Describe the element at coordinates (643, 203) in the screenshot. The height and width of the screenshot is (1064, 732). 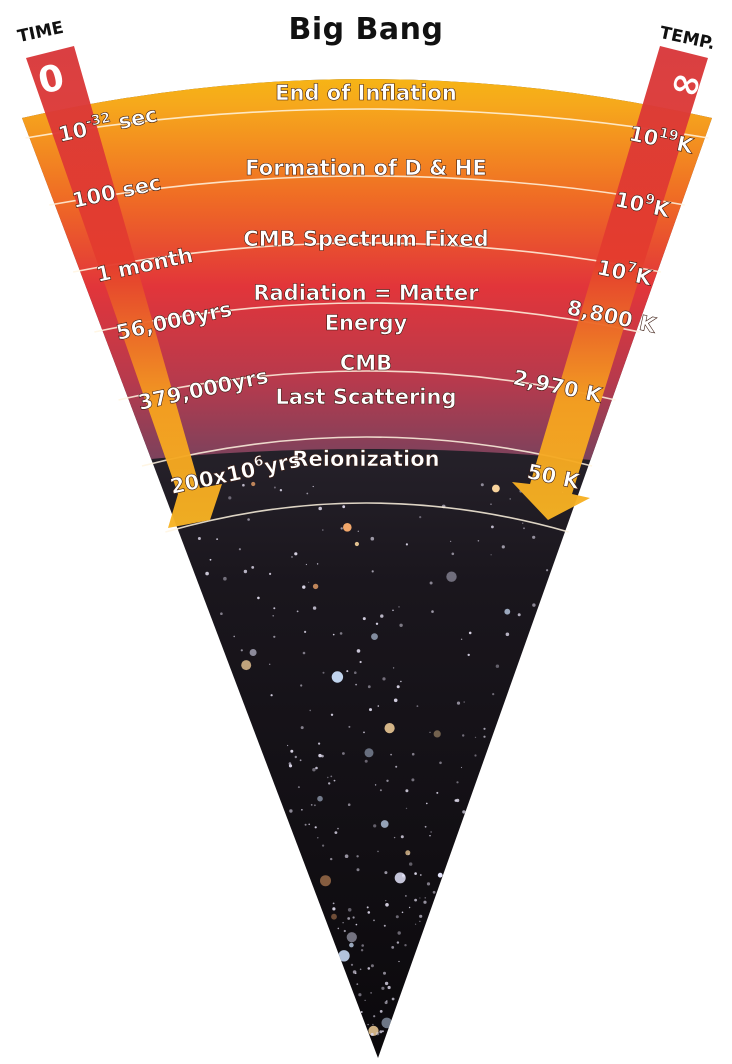
I see `epoch-temperature: 109K` at that location.